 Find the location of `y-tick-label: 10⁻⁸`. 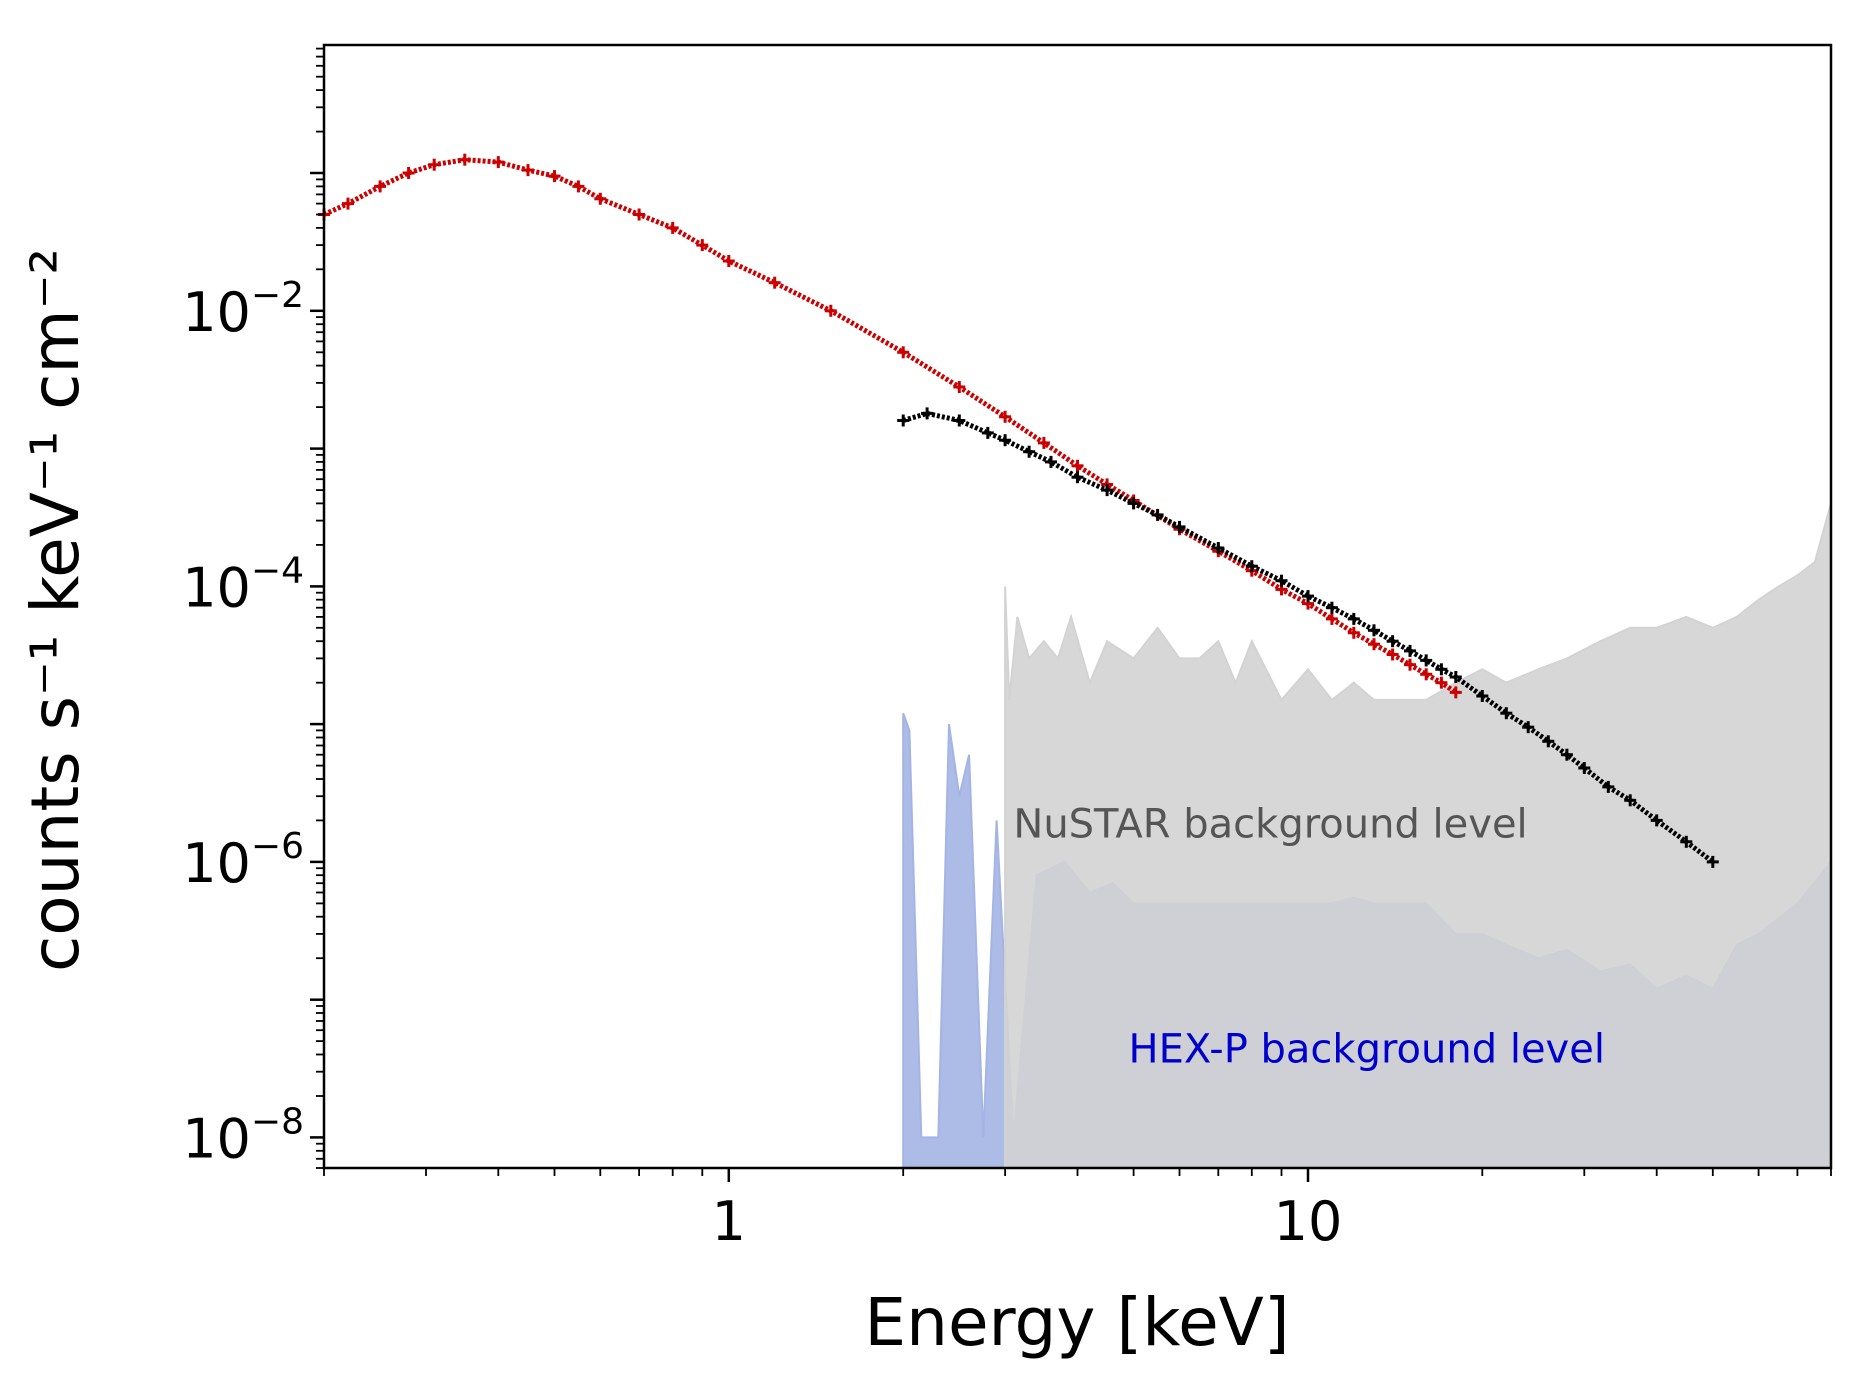

y-tick-label: 10⁻⁸ is located at coordinates (243, 1135).